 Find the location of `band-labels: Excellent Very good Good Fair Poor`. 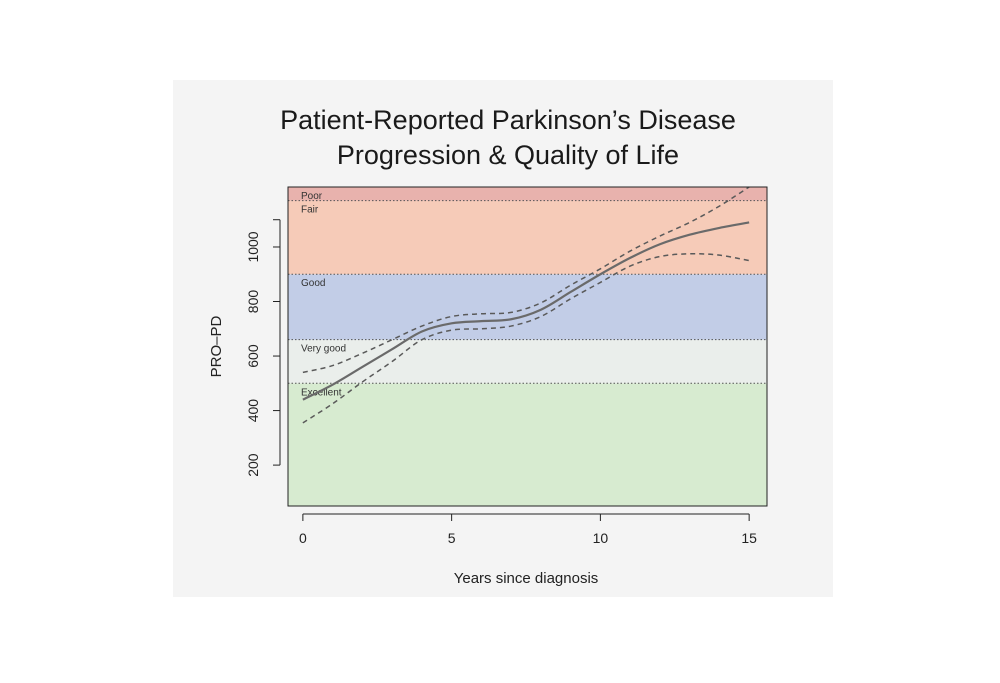

band-labels: Excellent Very good Good Fair Poor is located at coordinates (323, 294).